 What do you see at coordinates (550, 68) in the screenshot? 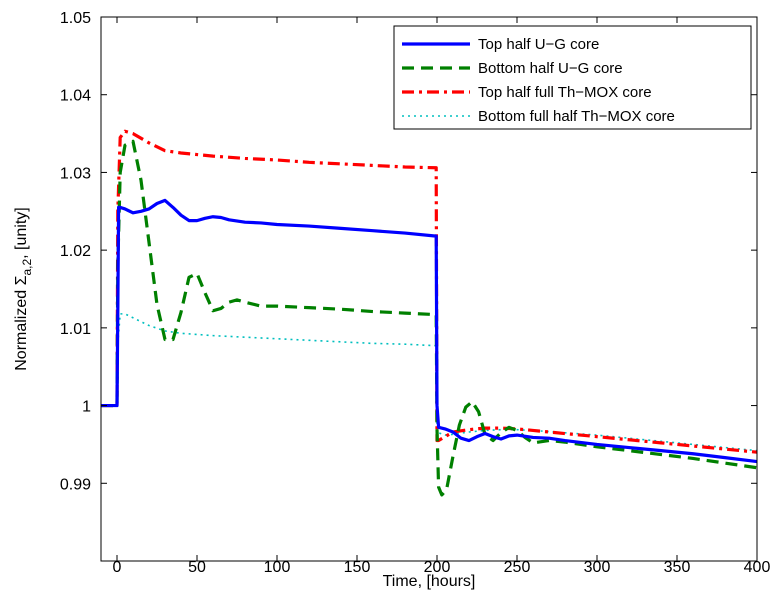
I see `legend-label-bottom-half-u-g-core: Bottom half U−G core` at bounding box center [550, 68].